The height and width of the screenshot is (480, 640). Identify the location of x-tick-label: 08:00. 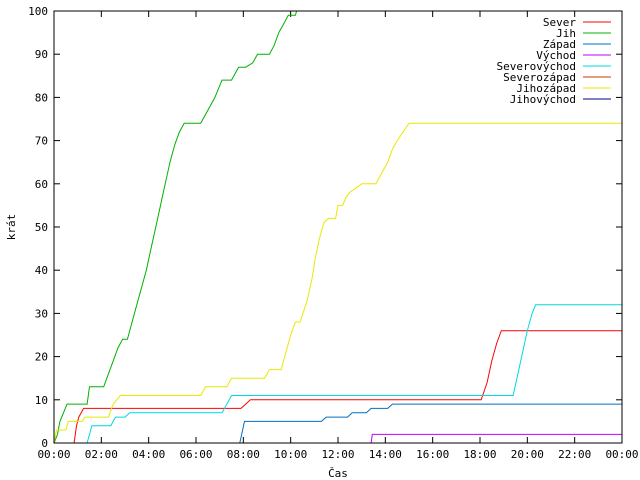
(243, 454).